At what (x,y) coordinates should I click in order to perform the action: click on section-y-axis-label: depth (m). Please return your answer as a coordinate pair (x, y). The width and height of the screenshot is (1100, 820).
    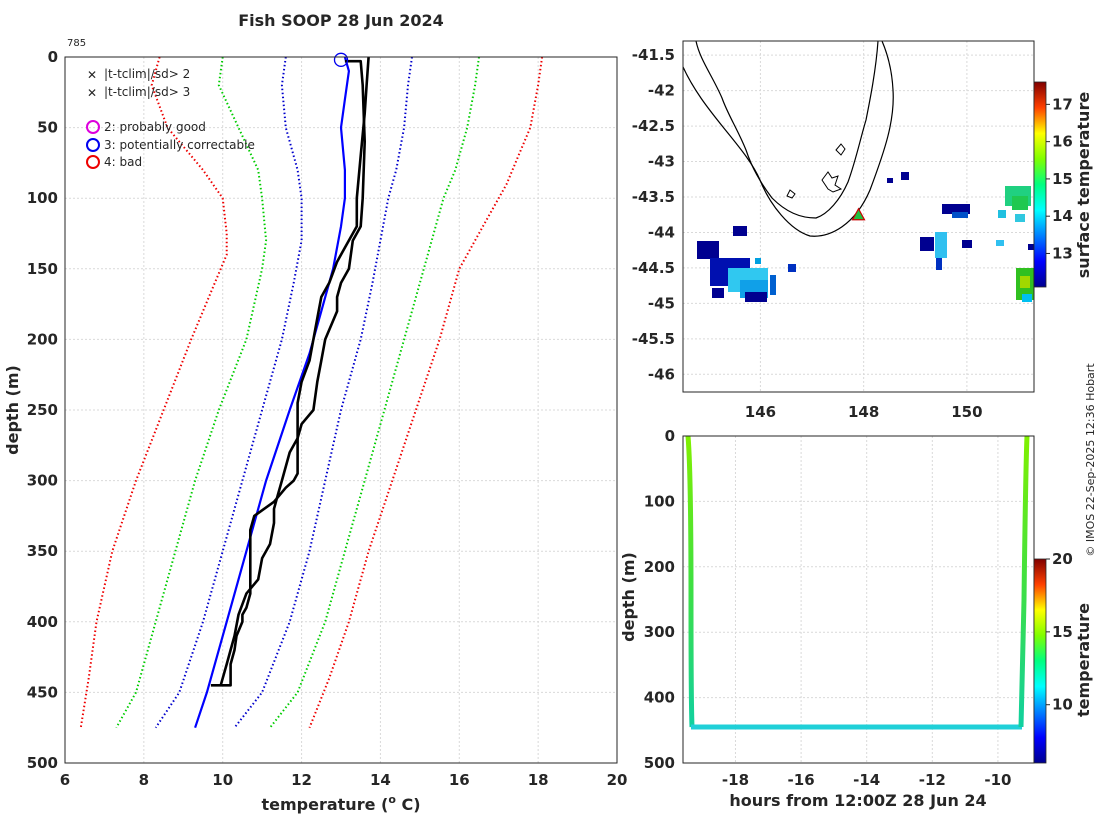
    Looking at the image, I should click on (628, 597).